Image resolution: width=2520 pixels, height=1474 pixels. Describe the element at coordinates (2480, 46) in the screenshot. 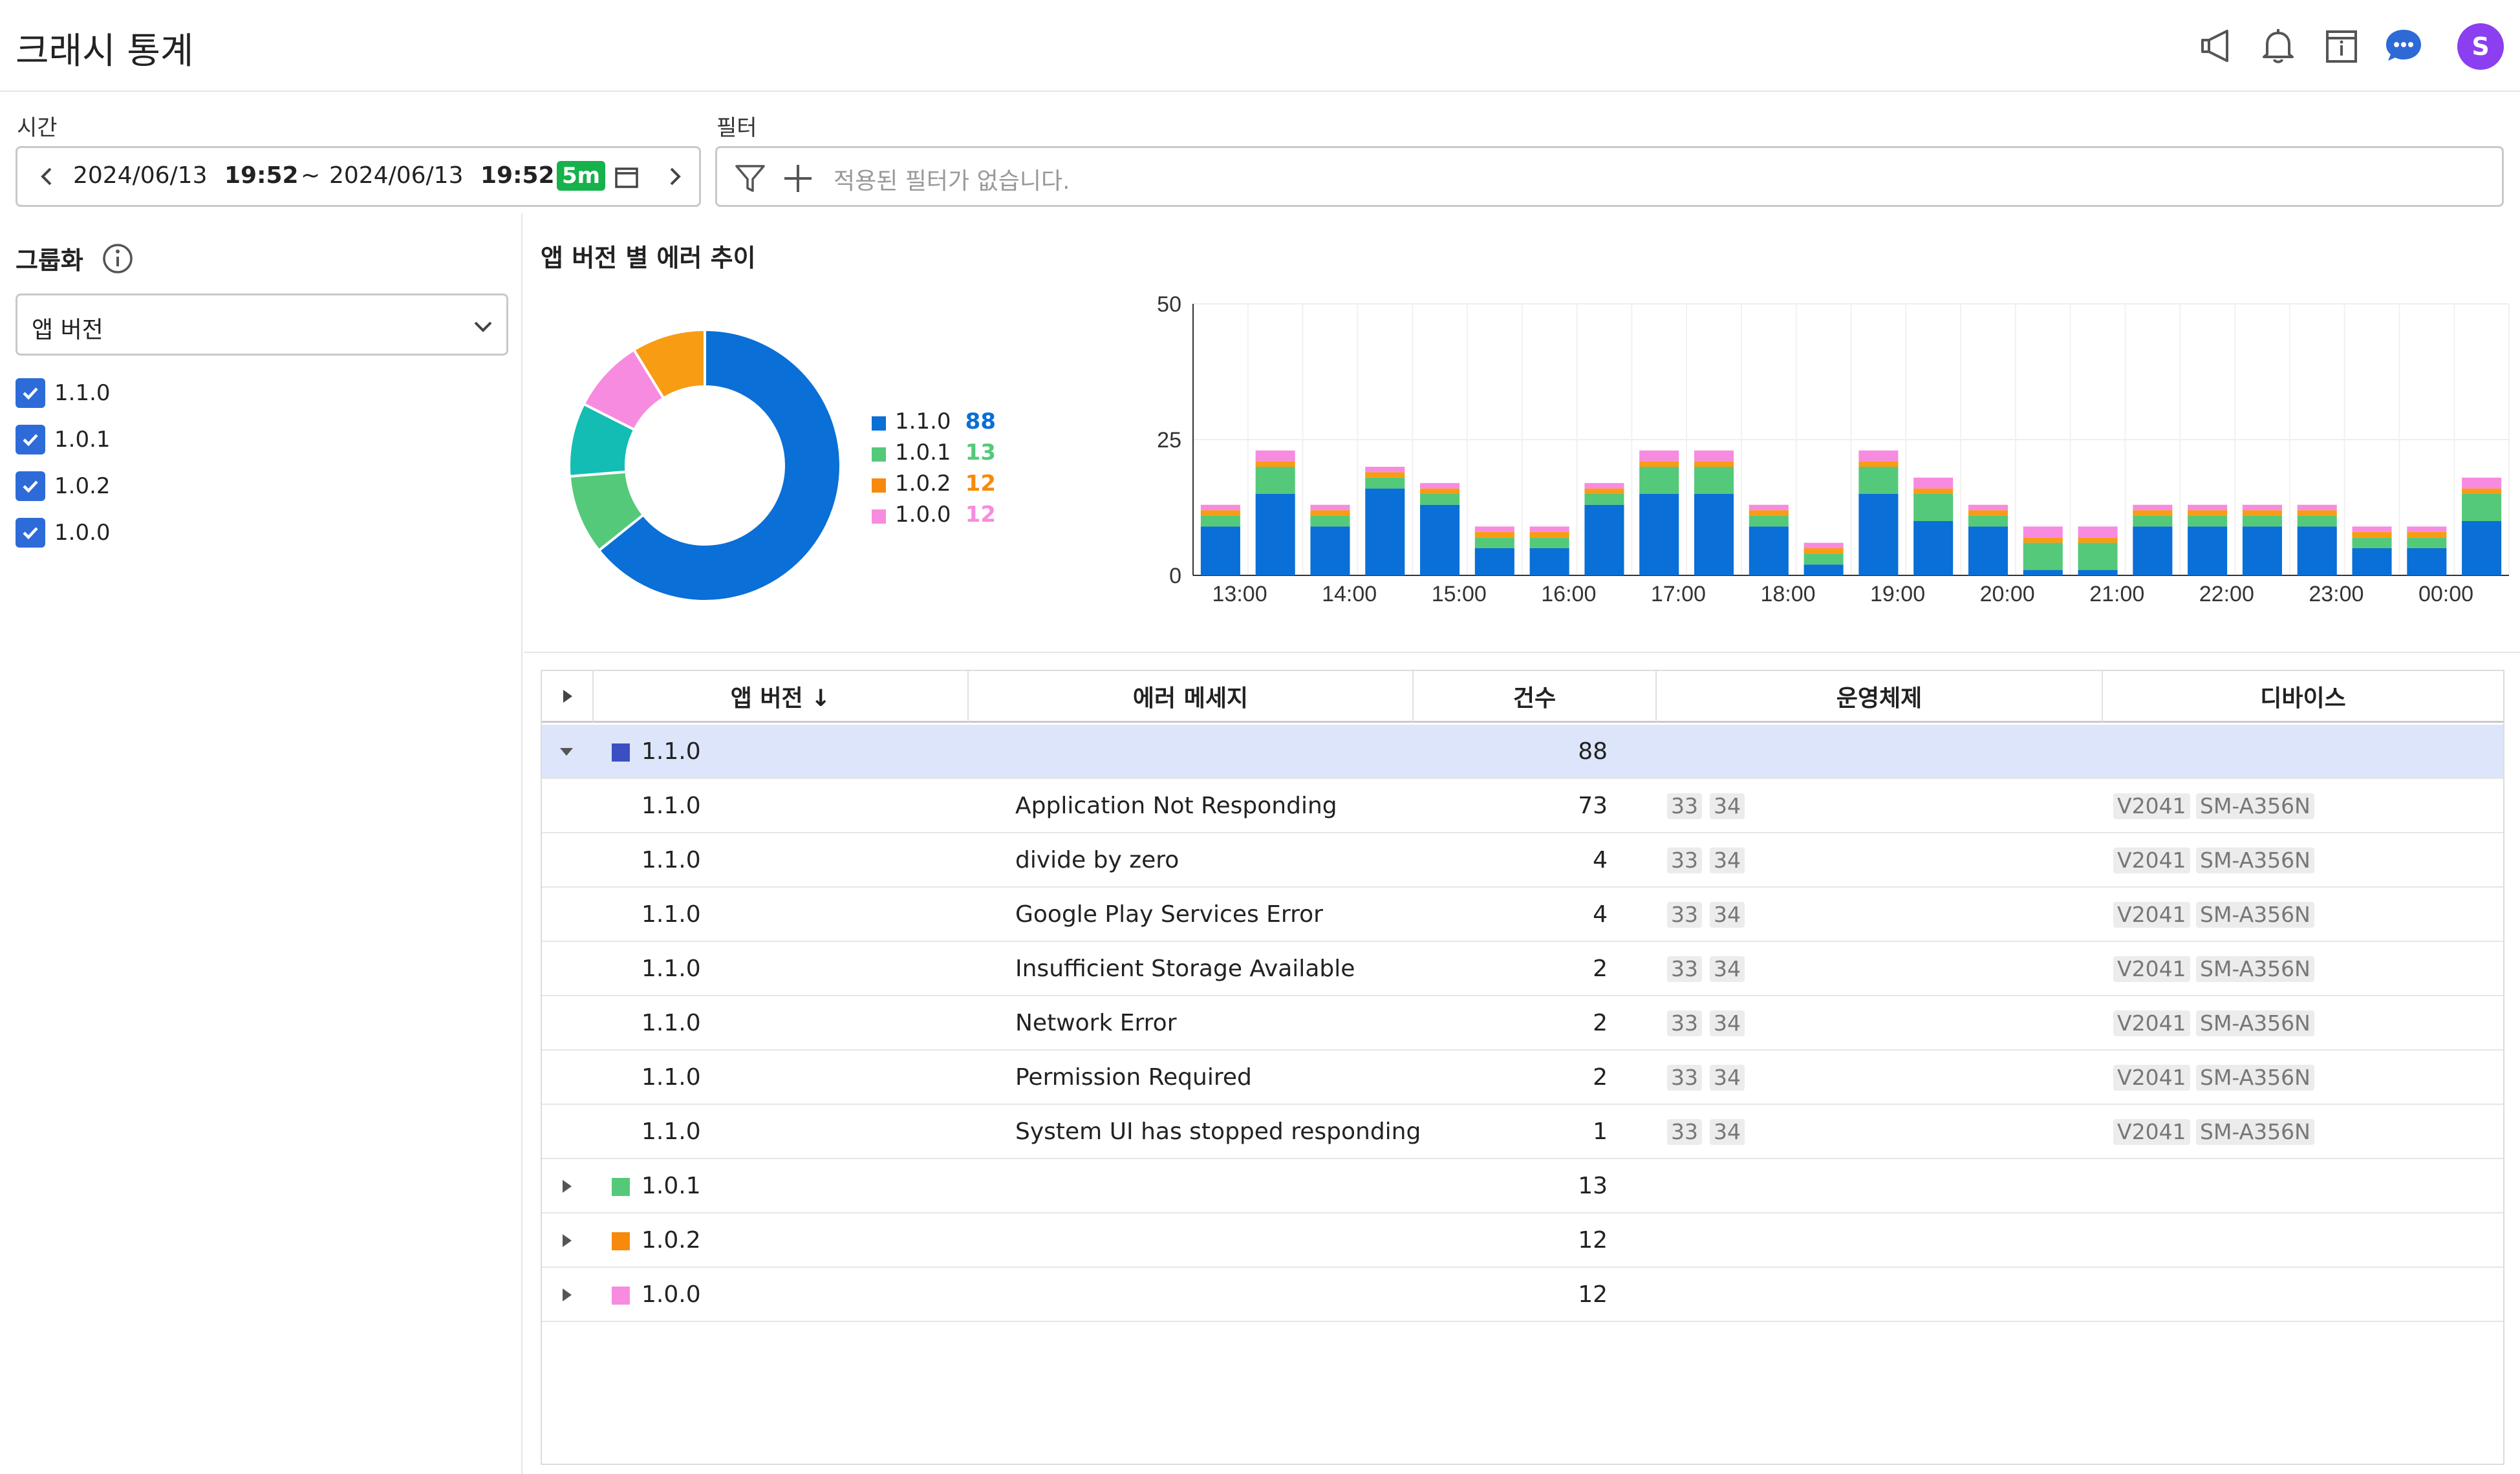

I see `user-avatar: S` at that location.